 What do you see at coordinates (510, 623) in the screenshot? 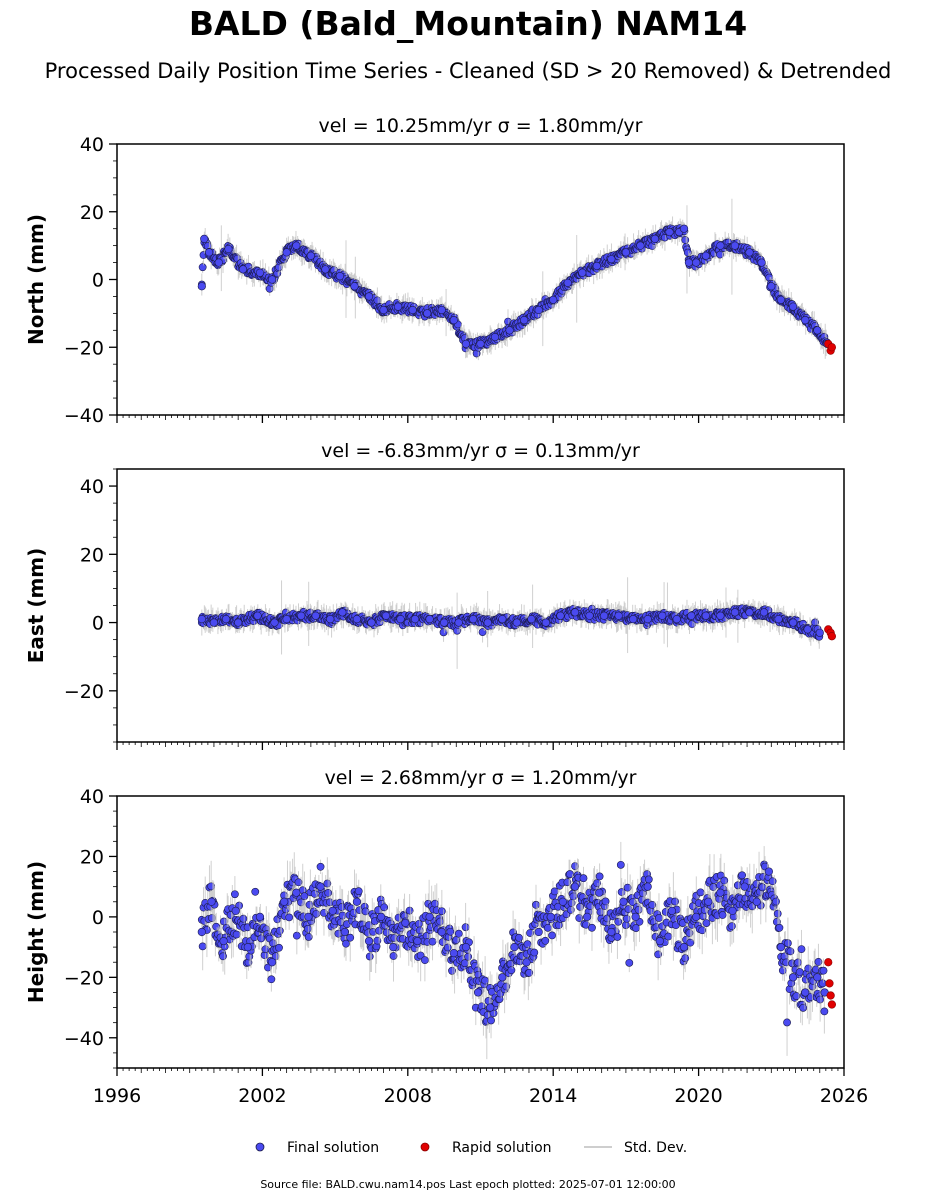
I see `final-solution-cloud` at bounding box center [510, 623].